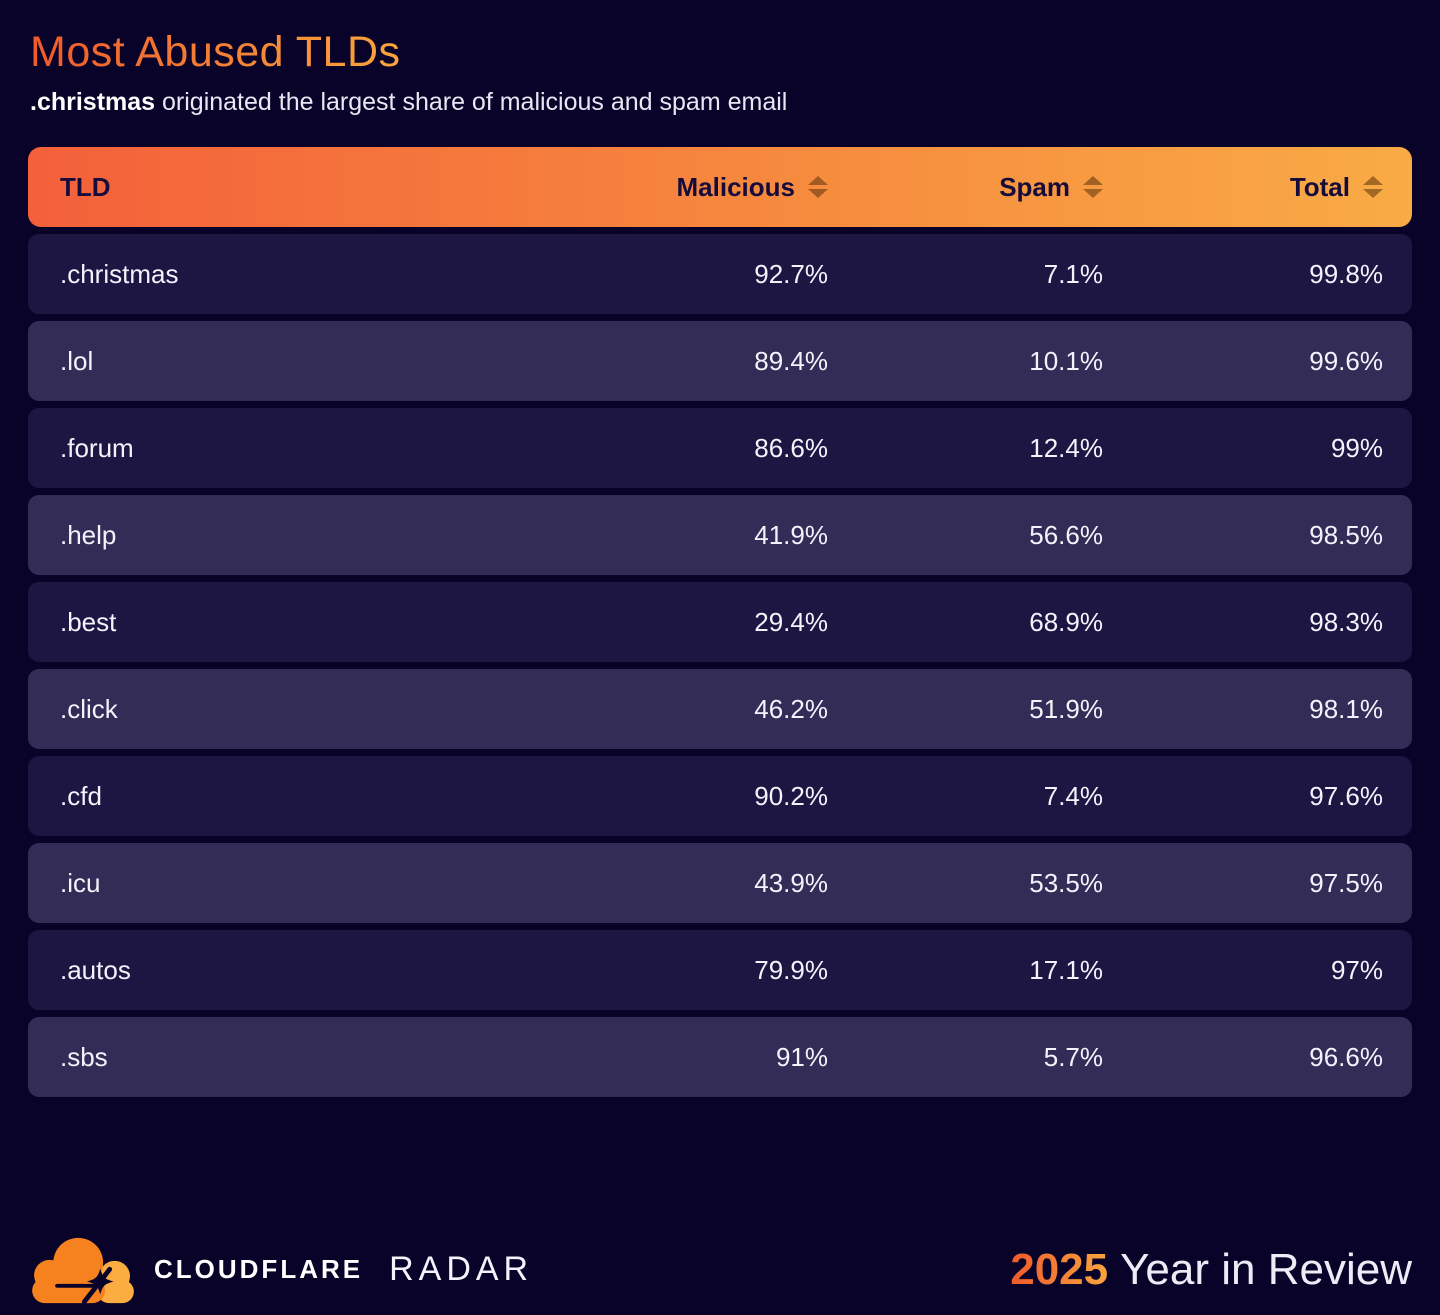 The image size is (1440, 1315). I want to click on cell-malicious: 86.6%, so click(791, 447).